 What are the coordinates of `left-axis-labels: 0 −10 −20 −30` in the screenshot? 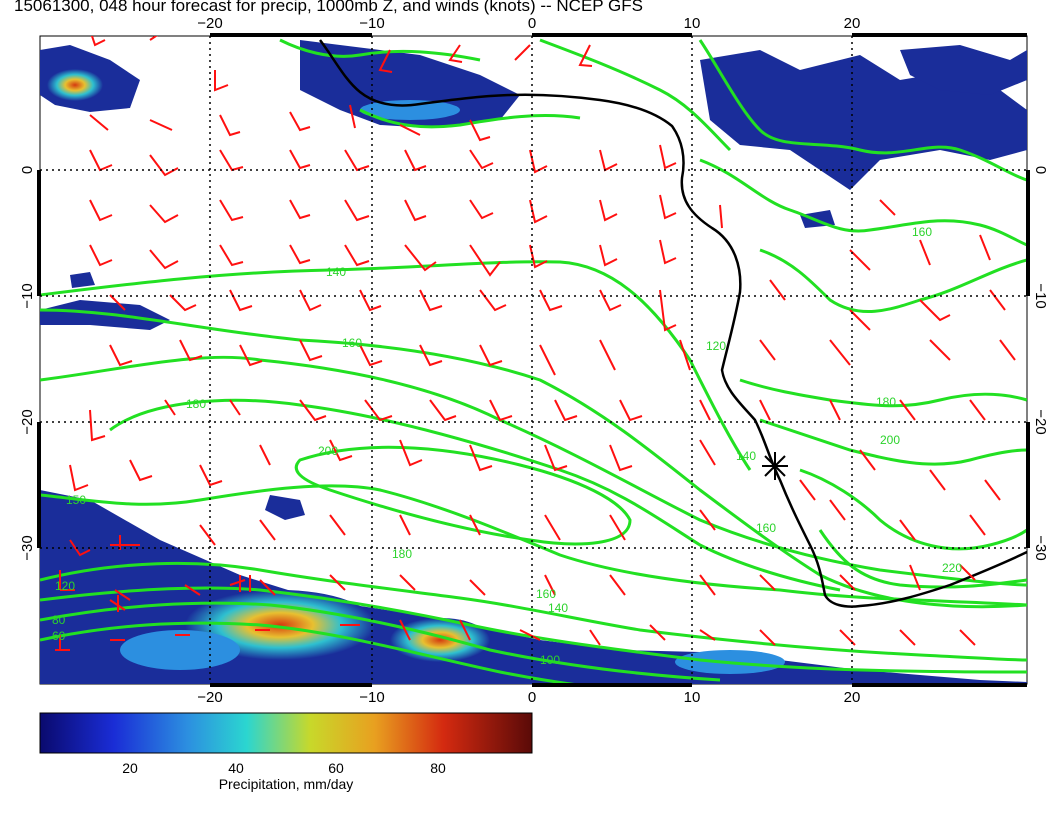 It's located at (27, 363).